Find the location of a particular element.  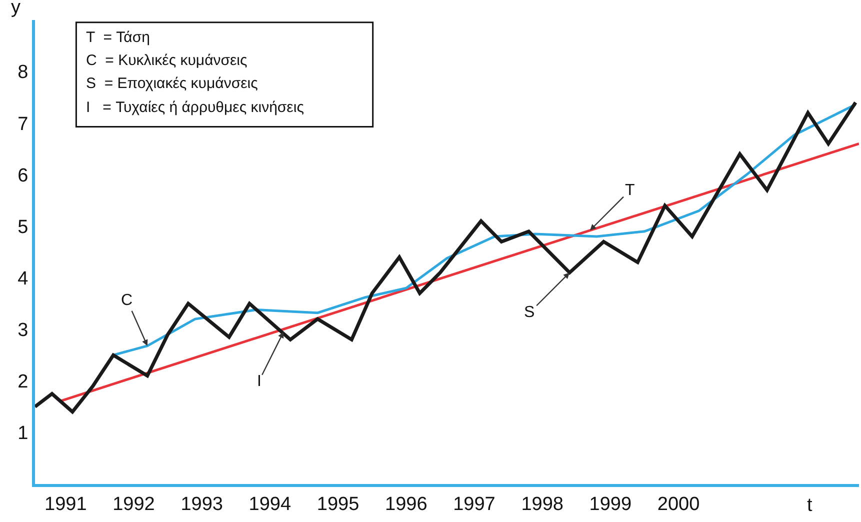

annotation: C = Κυκλικές κυμάνσεις is located at coordinates (167, 60).